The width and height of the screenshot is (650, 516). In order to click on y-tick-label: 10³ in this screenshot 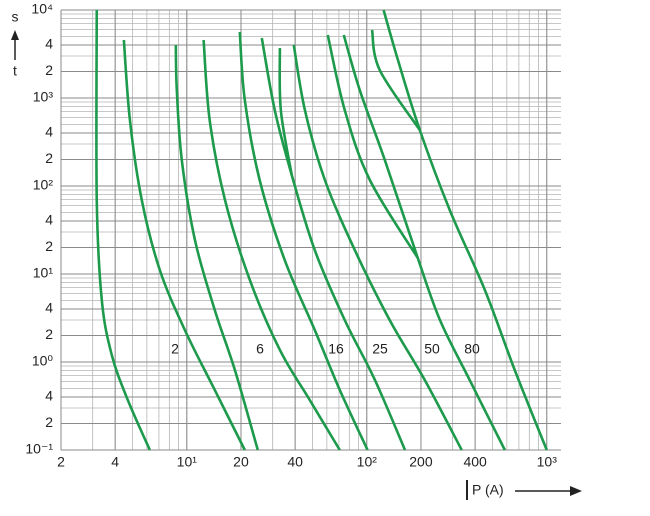, I will do `click(43, 97)`.